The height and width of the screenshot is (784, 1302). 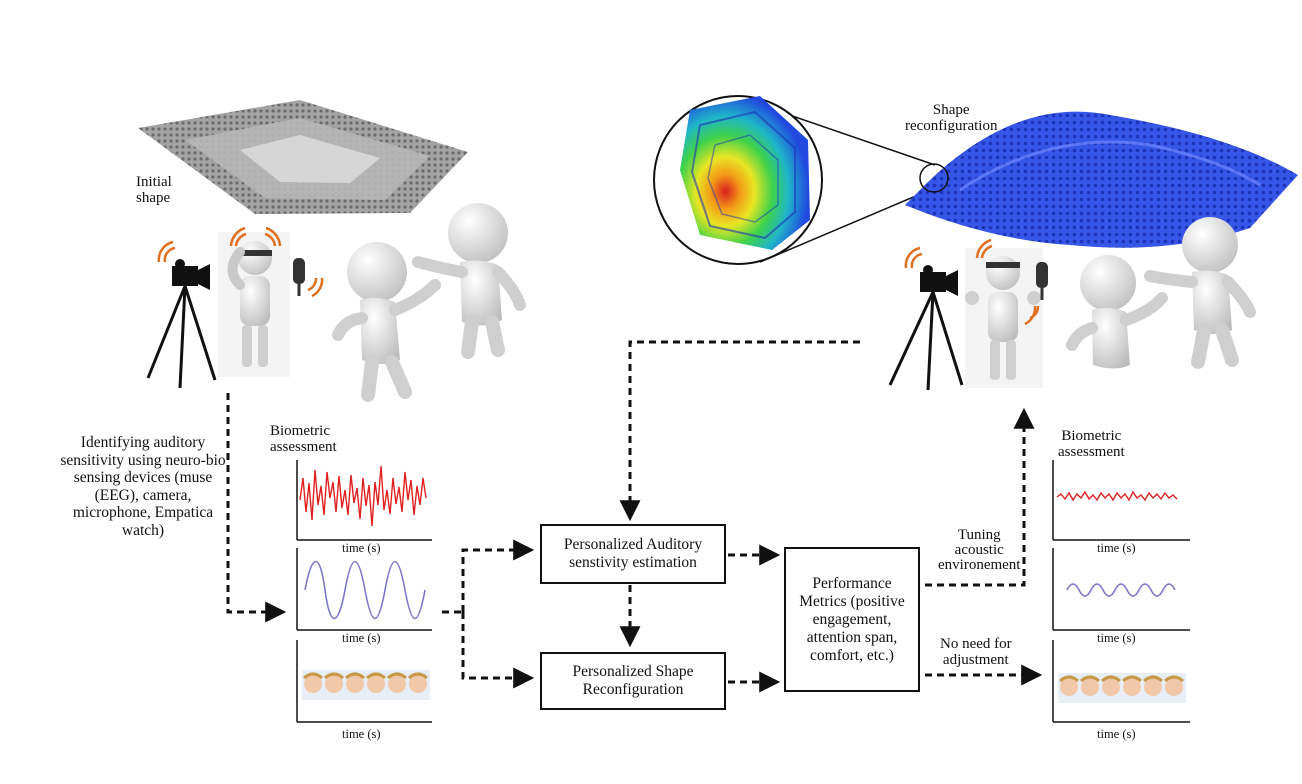 What do you see at coordinates (926, 318) in the screenshot?
I see `camera-tripod-right-icon` at bounding box center [926, 318].